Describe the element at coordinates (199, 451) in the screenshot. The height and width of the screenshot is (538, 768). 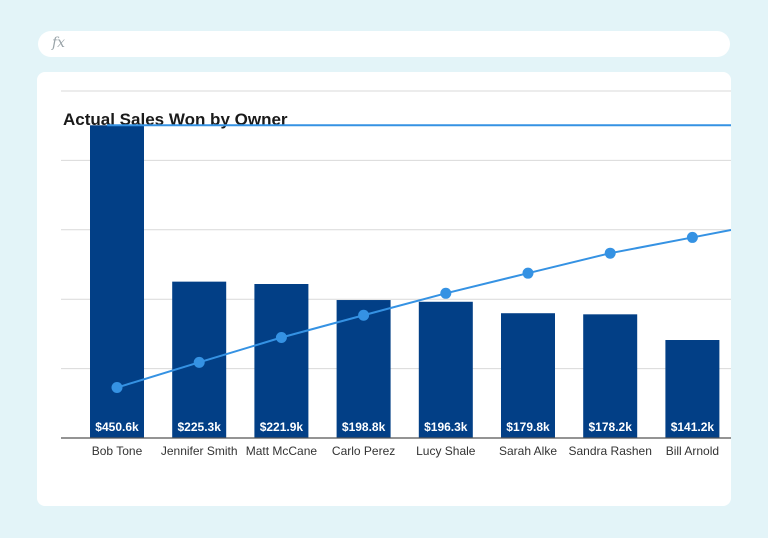
I see `x-tick-label: Jennifer Smith` at that location.